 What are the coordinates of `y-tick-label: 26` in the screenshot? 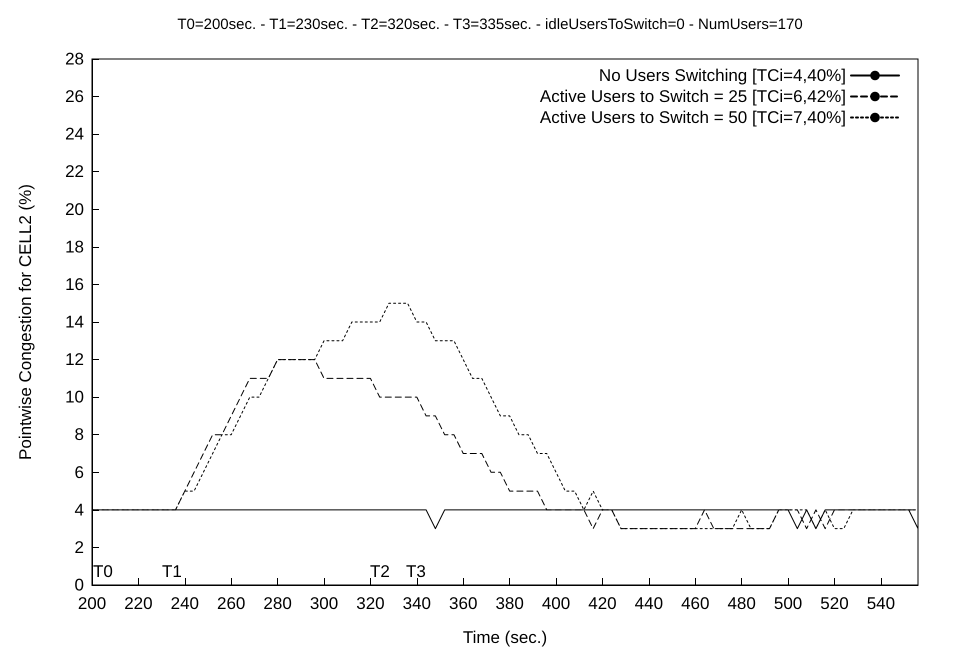 It's located at (74, 96).